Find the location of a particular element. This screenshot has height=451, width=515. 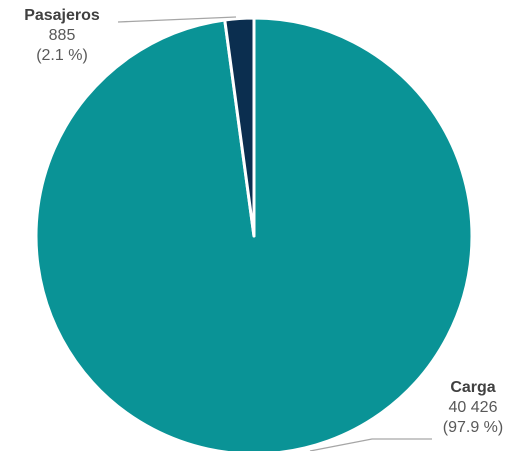

slice-percent-carga: (97.9 %) is located at coordinates (473, 427).